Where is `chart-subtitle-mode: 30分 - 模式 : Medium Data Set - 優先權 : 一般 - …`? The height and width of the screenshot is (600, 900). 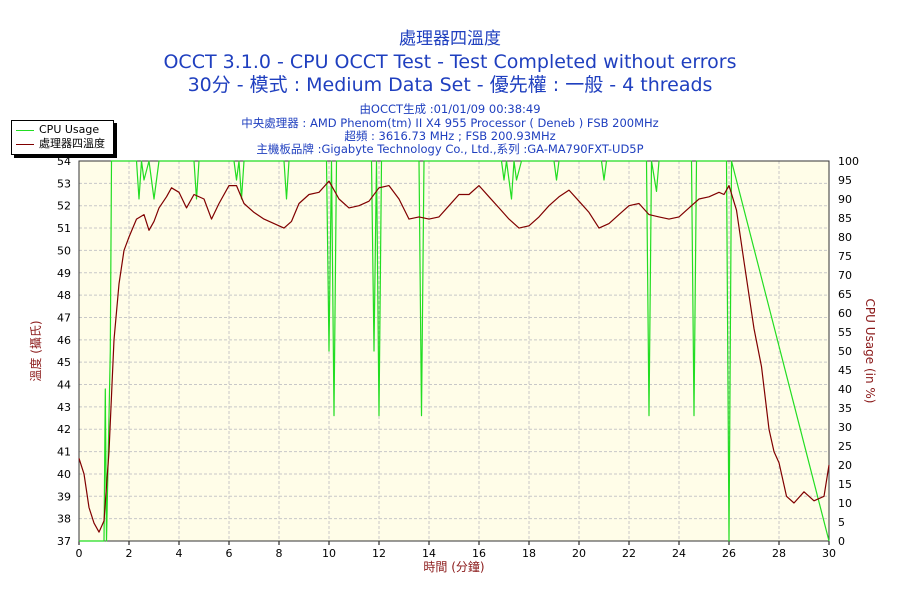 chart-subtitle-mode: 30分 - 模式 : Medium Data Set - 優先權 : 一般 - … is located at coordinates (450, 85).